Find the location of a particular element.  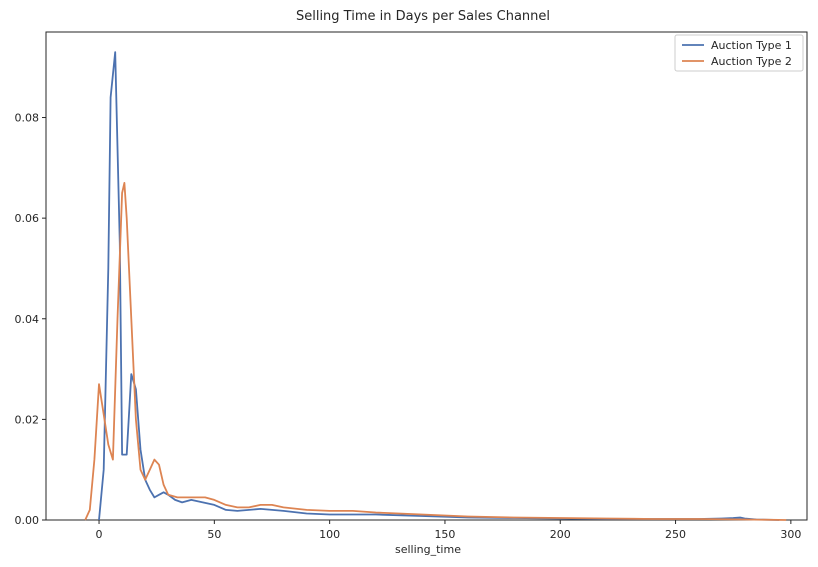

x-tick-label: 200 is located at coordinates (560, 534).